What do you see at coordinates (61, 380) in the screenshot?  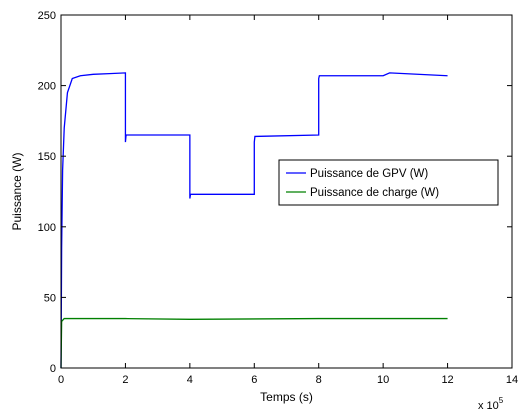 I see `x-tick-label: 0` at bounding box center [61, 380].